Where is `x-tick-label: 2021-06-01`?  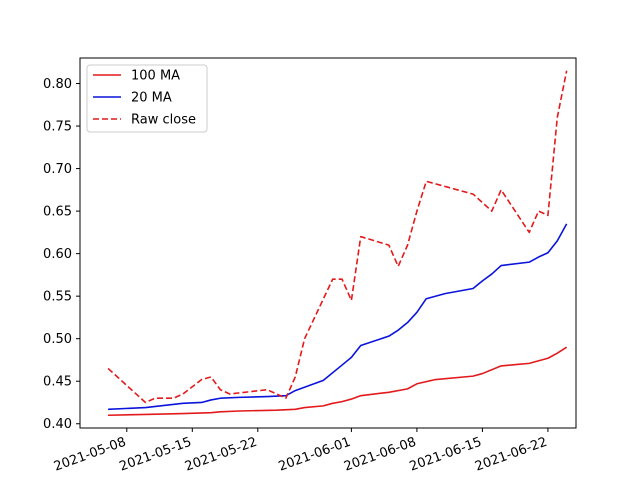 x-tick-label: 2021-06-01 is located at coordinates (315, 455).